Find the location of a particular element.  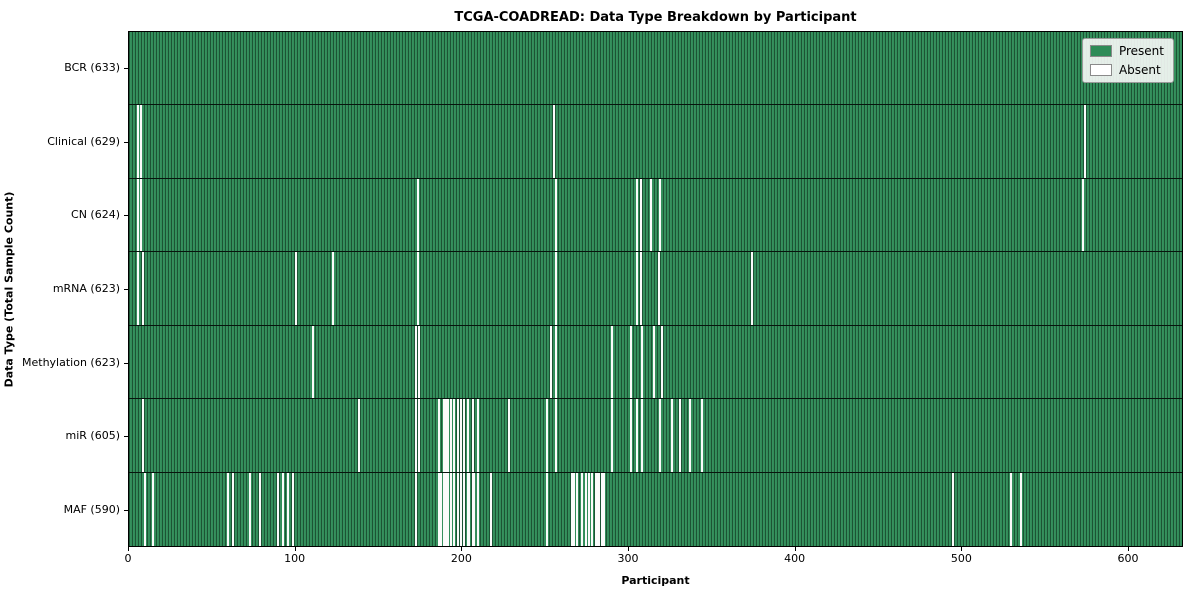

x-tick-label: 600 is located at coordinates (1128, 558).